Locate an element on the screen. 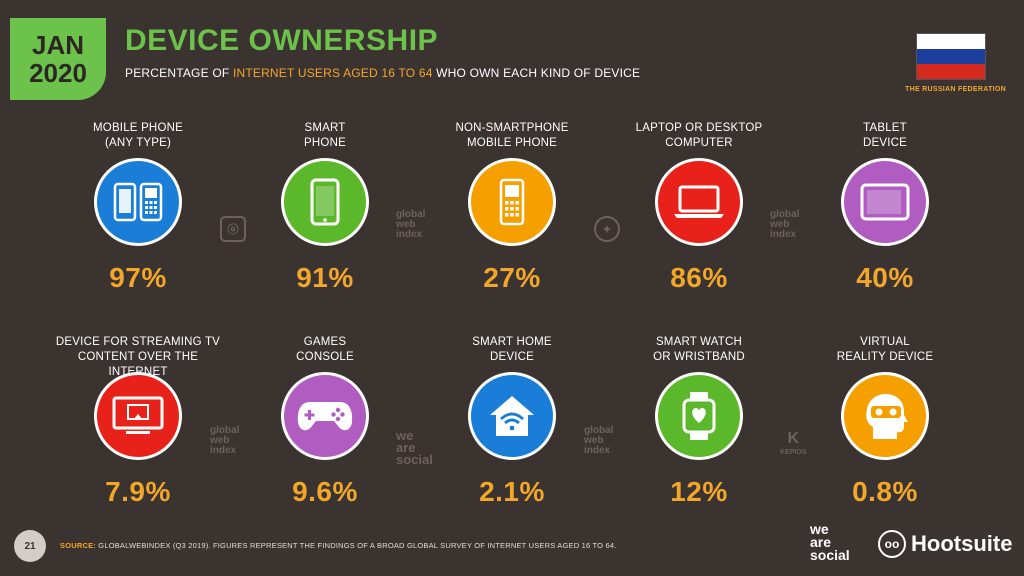 This screenshot has height=576, width=1024. flag-stripe-white is located at coordinates (951, 41).